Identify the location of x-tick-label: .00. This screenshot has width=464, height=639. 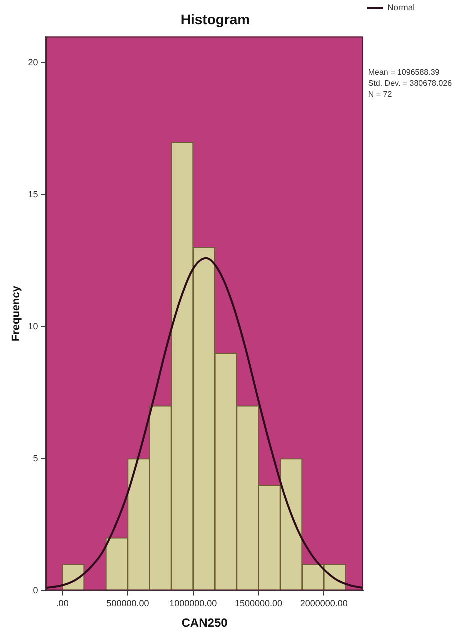
(62, 603).